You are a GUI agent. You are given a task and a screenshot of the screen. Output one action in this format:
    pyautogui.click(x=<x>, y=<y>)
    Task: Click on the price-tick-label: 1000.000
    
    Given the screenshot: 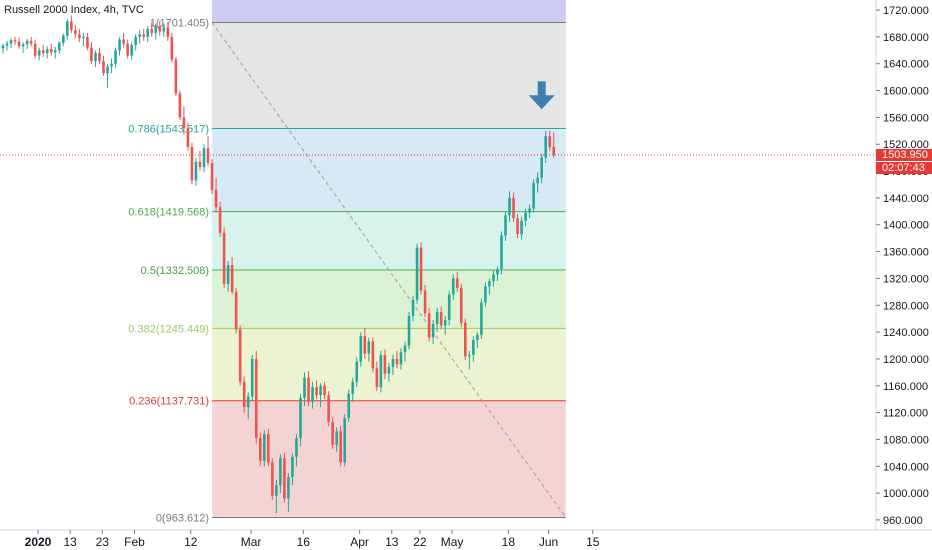 What is the action you would take?
    pyautogui.click(x=906, y=494)
    